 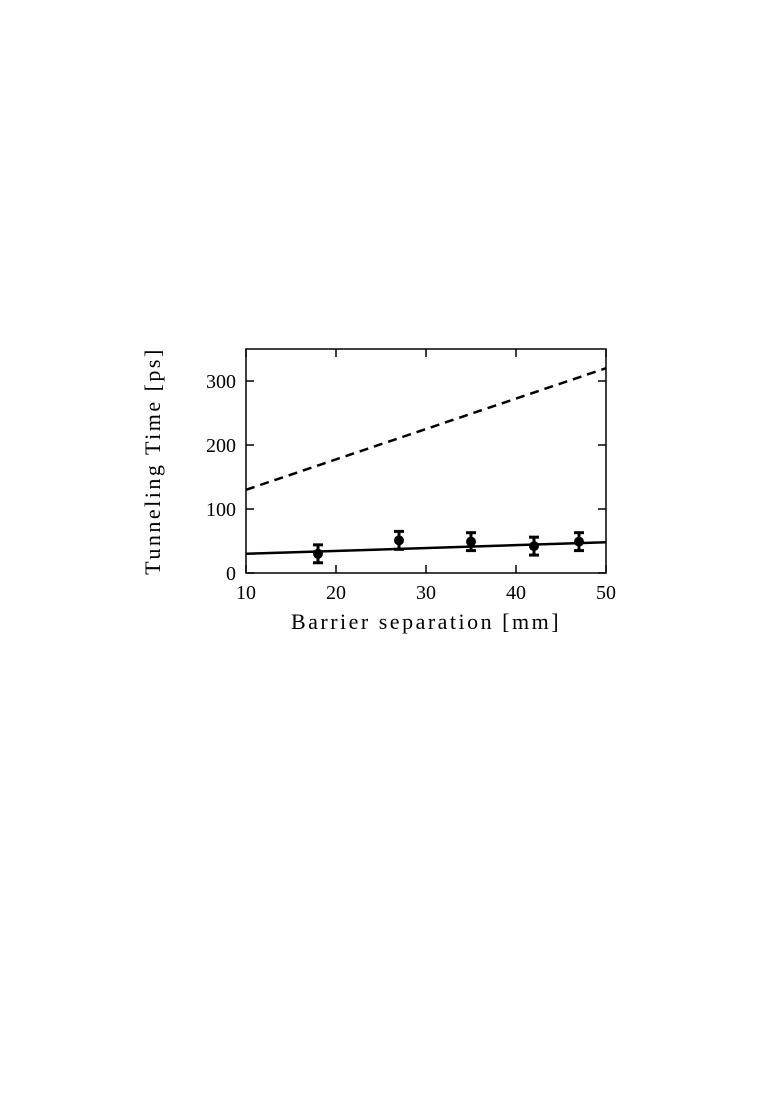 I want to click on x-tick-label: 40, so click(x=516, y=593).